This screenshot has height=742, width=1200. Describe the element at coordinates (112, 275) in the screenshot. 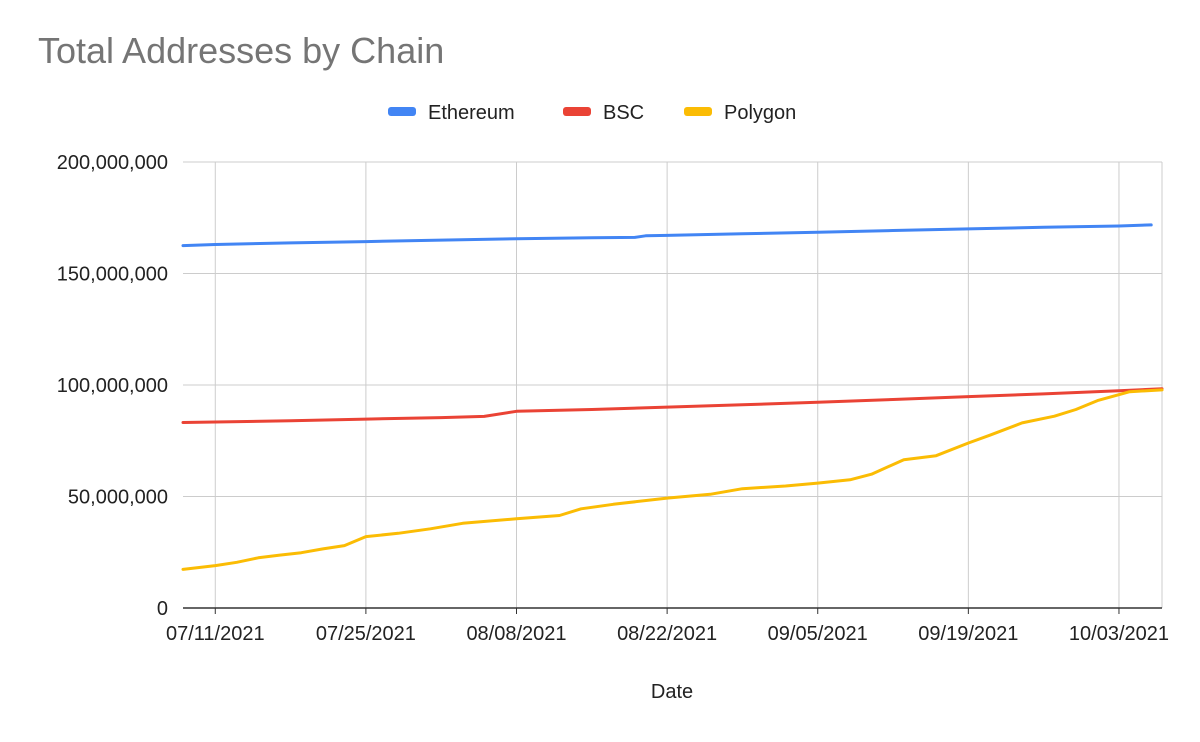

I see `y-tick-label: 150,000,000` at that location.